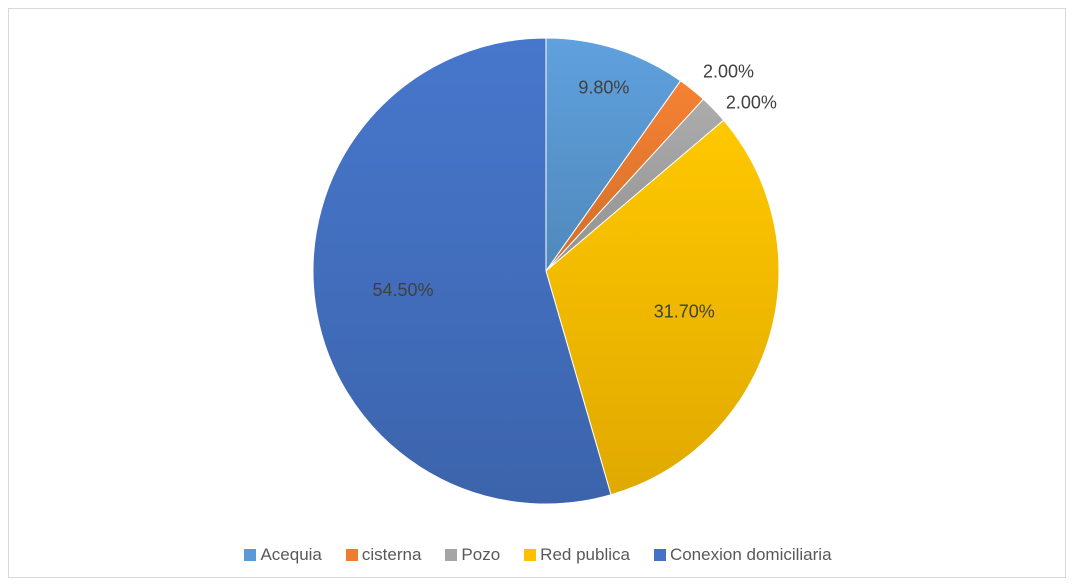  I want to click on slice-label-conexion-domiciliaria: 54.50%, so click(402, 290).